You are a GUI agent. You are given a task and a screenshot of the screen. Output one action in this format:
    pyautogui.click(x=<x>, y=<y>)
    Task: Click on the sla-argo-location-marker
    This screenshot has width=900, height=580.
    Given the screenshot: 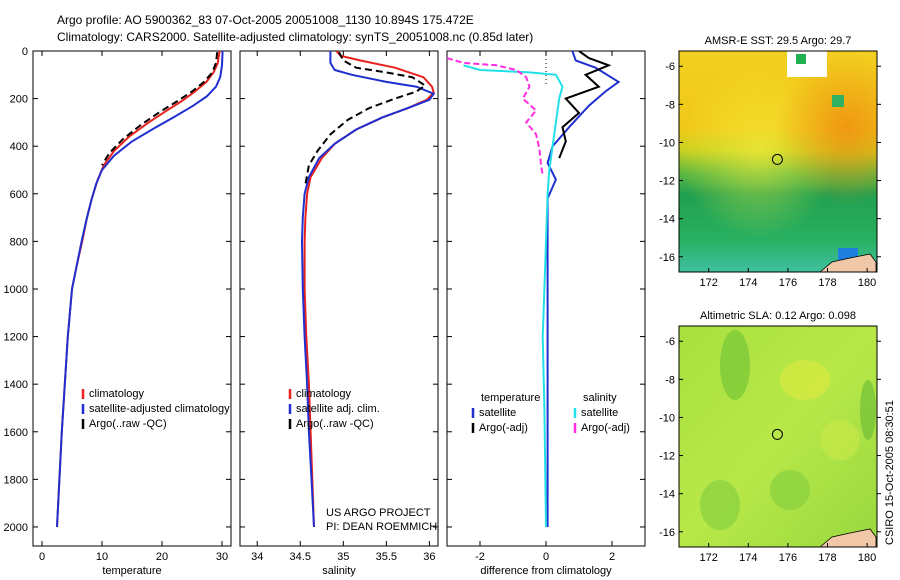 What is the action you would take?
    pyautogui.click(x=777, y=434)
    